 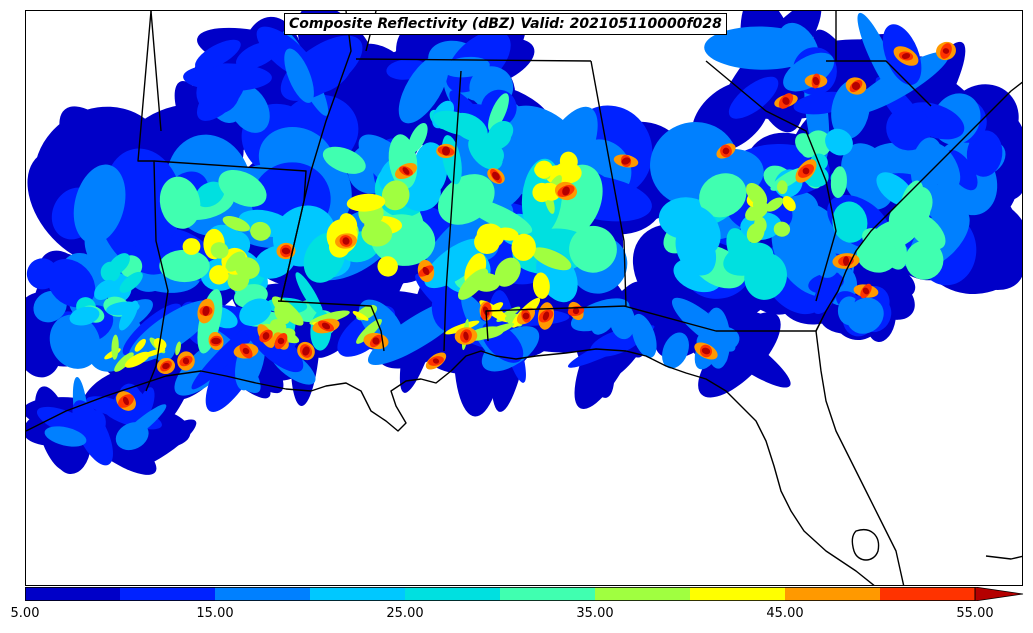 I want to click on colorbar-tick-label: 45.00, so click(x=785, y=613).